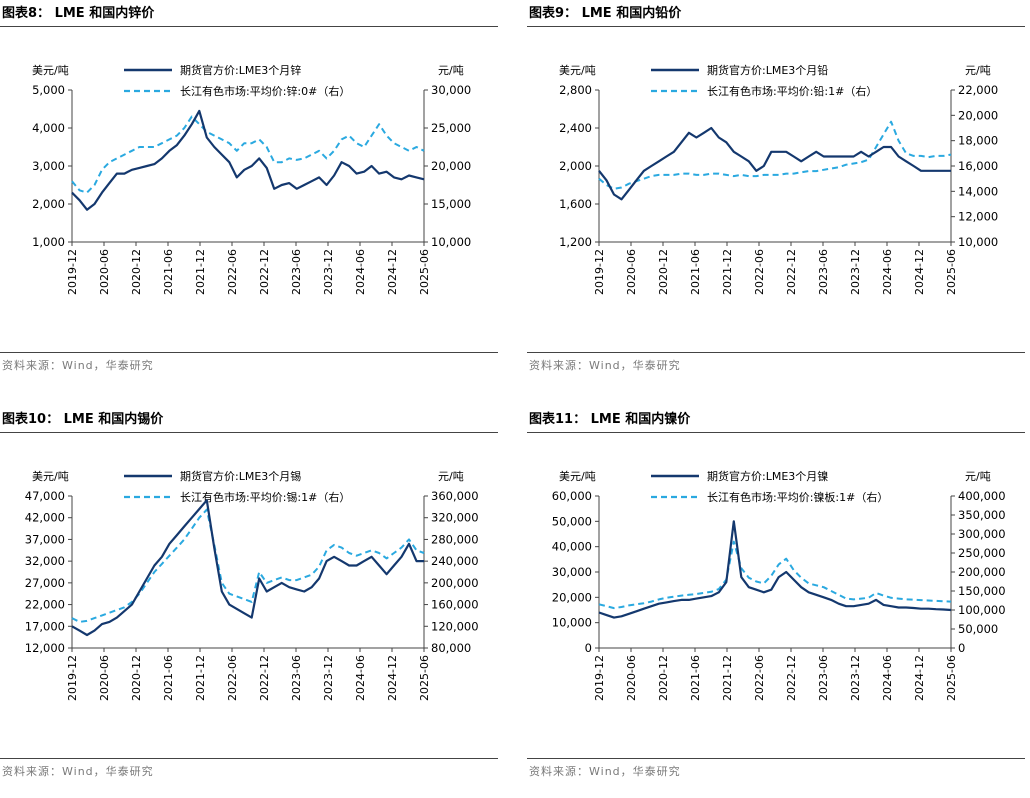 This screenshot has width=1030, height=798. What do you see at coordinates (767, 476) in the screenshot?
I see `legend-label-lme: 期货官方价:LME3个月镍` at bounding box center [767, 476].